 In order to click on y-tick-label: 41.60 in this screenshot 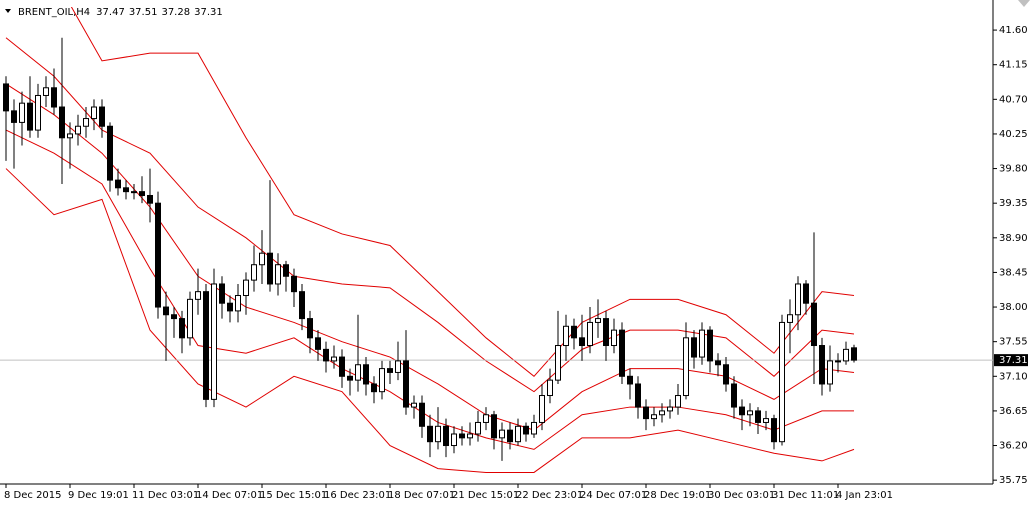, I will do `click(1013, 30)`.